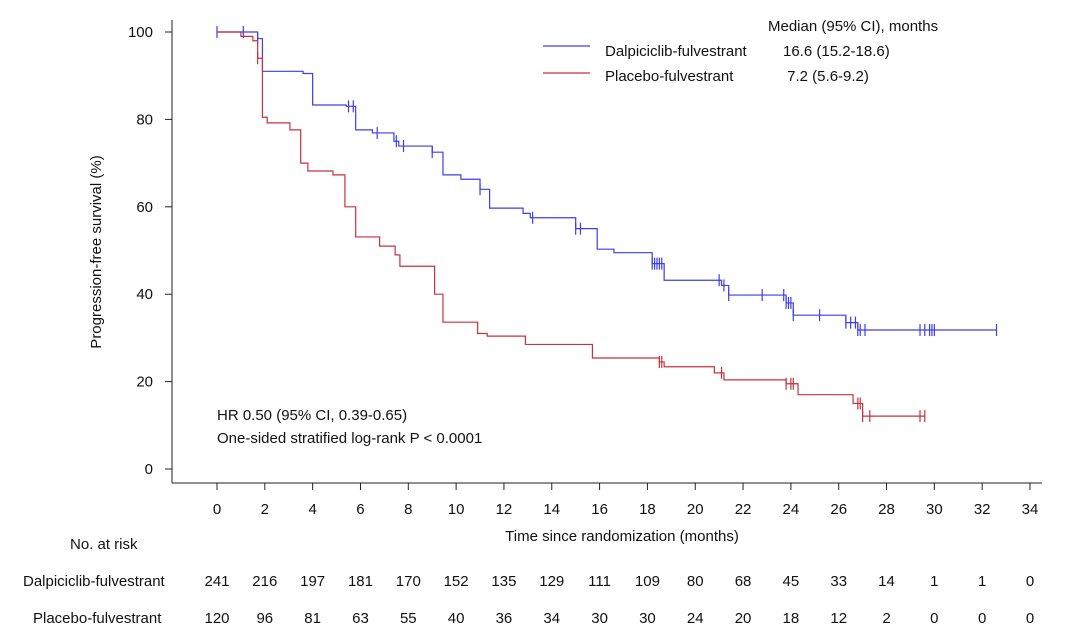  Describe the element at coordinates (360, 581) in the screenshot. I see `risk-value: 181` at that location.